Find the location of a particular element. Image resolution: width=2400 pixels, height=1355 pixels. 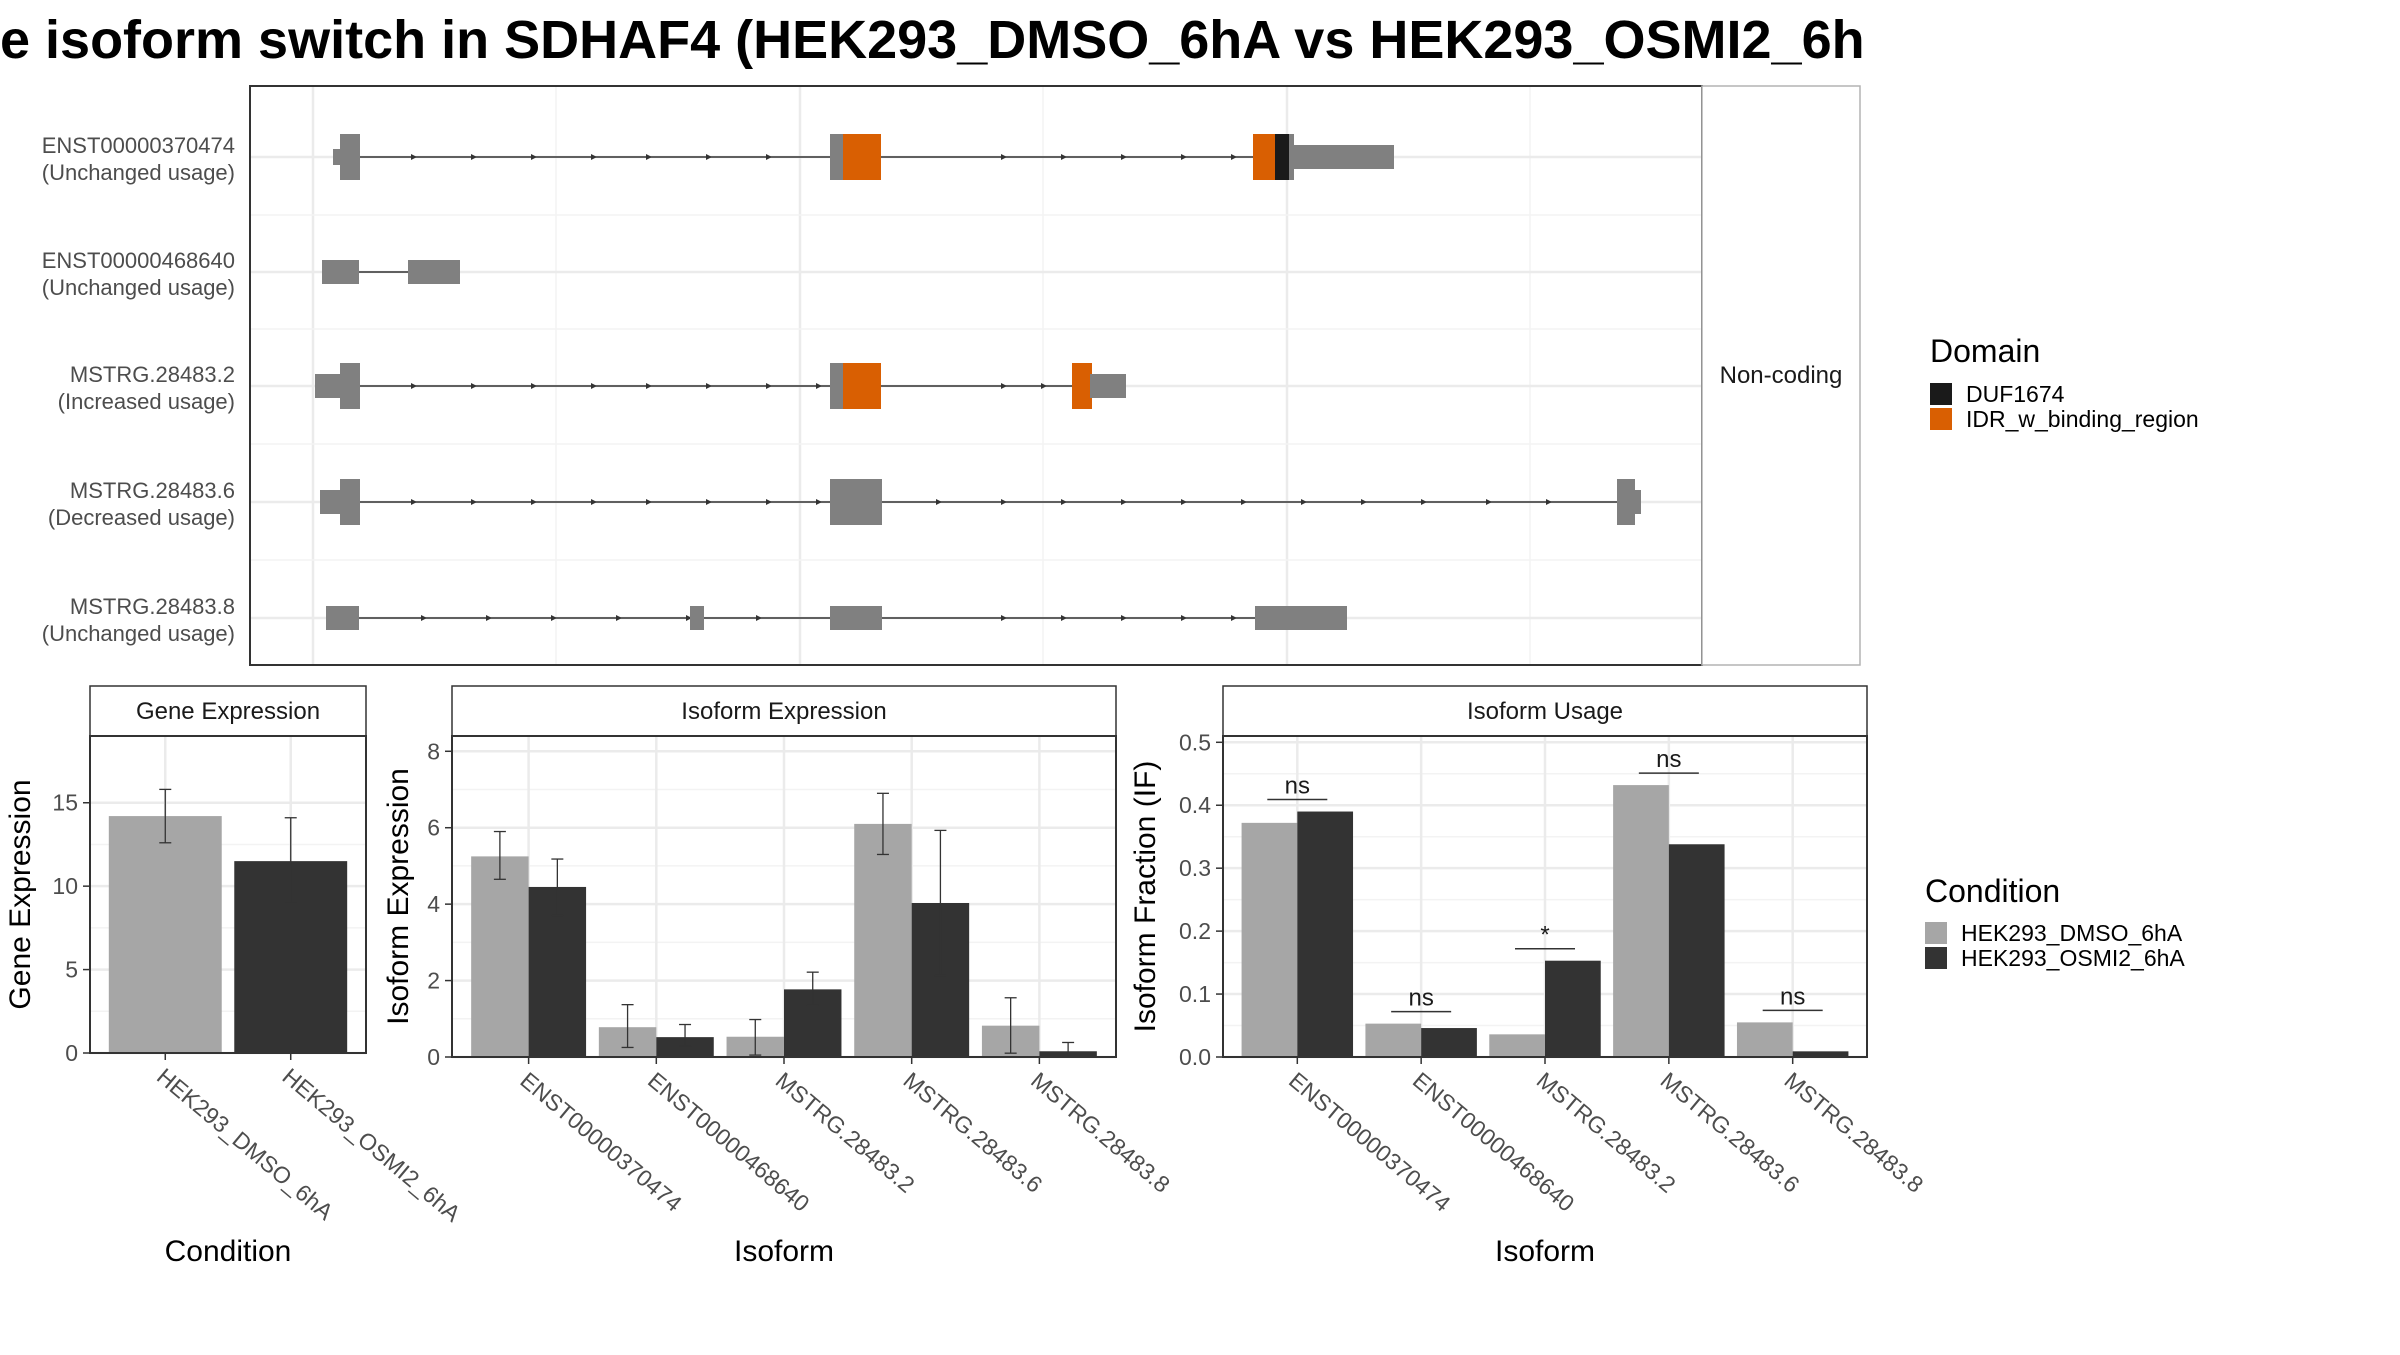

y-tick-label: 0.0 is located at coordinates (1195, 1057).